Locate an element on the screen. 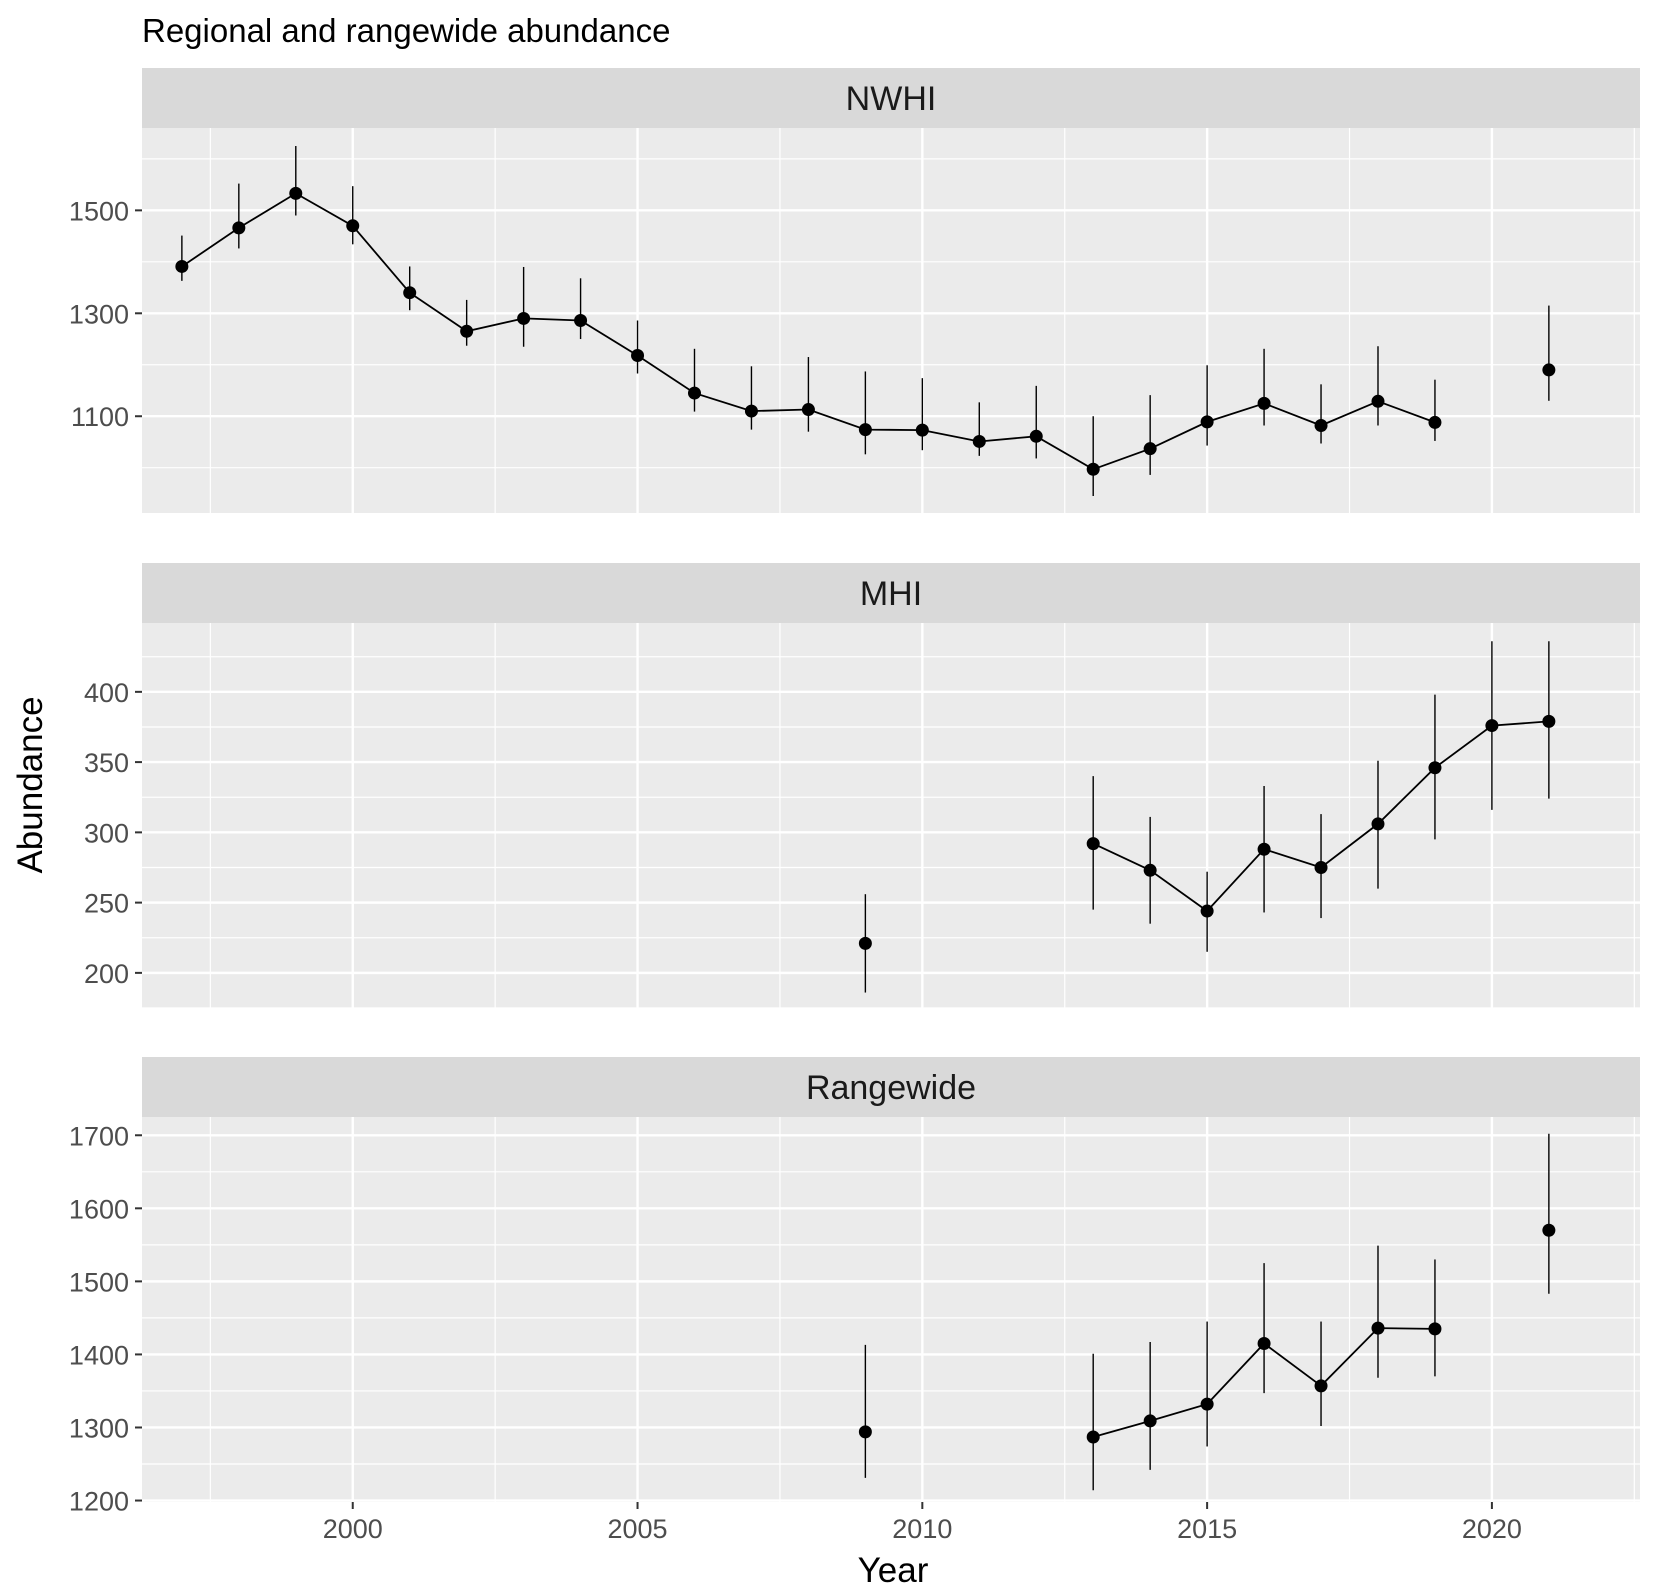 This screenshot has height=1595, width=1654. x-tick-label: 2010 is located at coordinates (922, 1529).